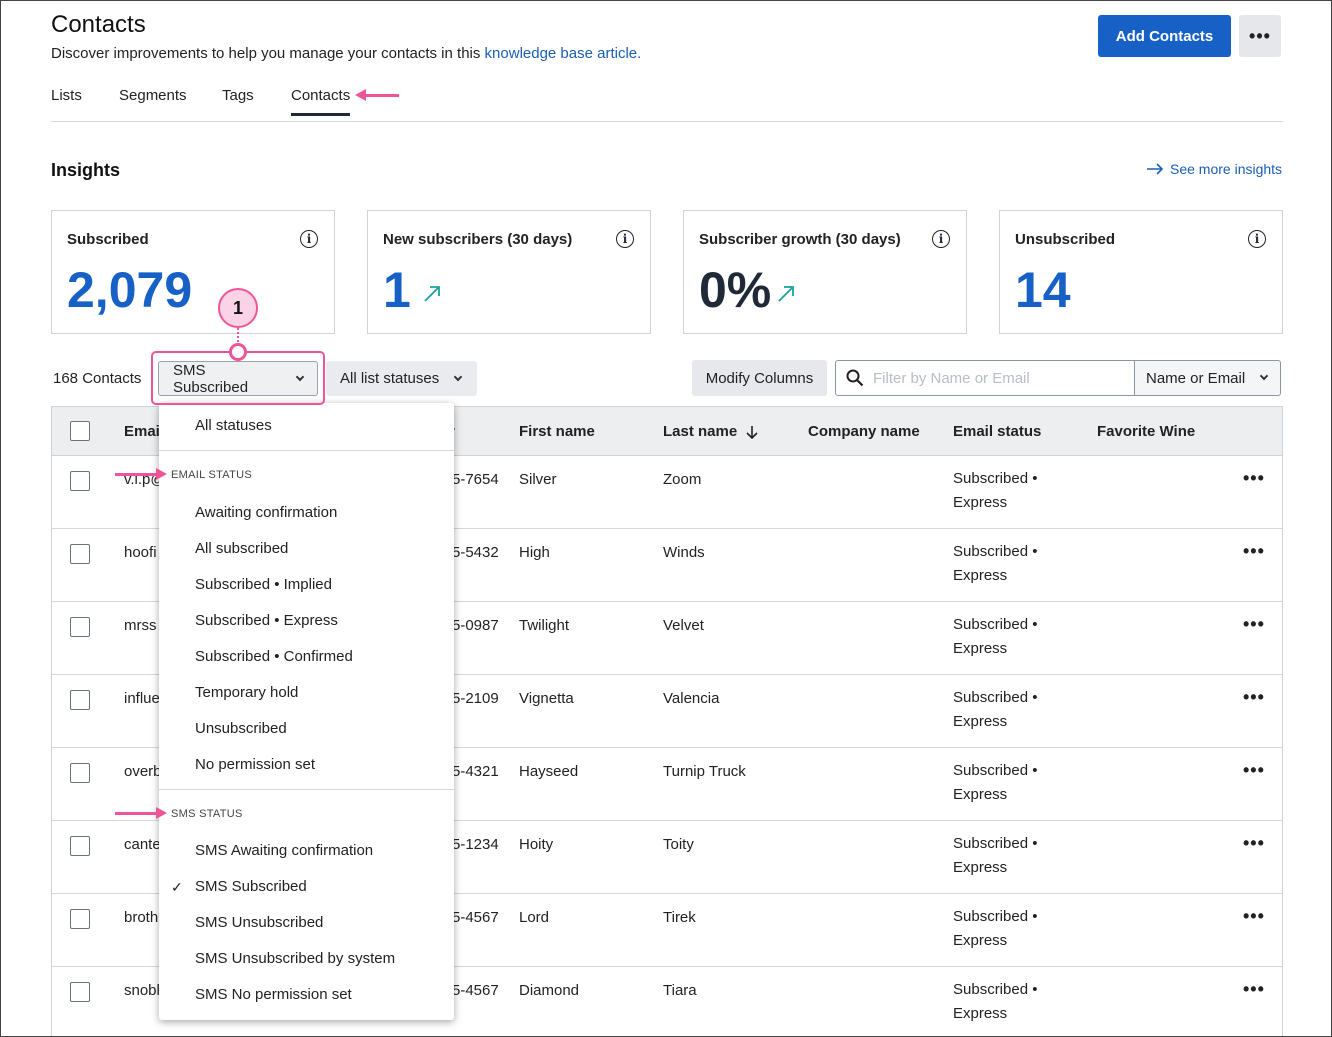 The width and height of the screenshot is (1332, 1037). I want to click on cell-phone: 5-4321, so click(475, 771).